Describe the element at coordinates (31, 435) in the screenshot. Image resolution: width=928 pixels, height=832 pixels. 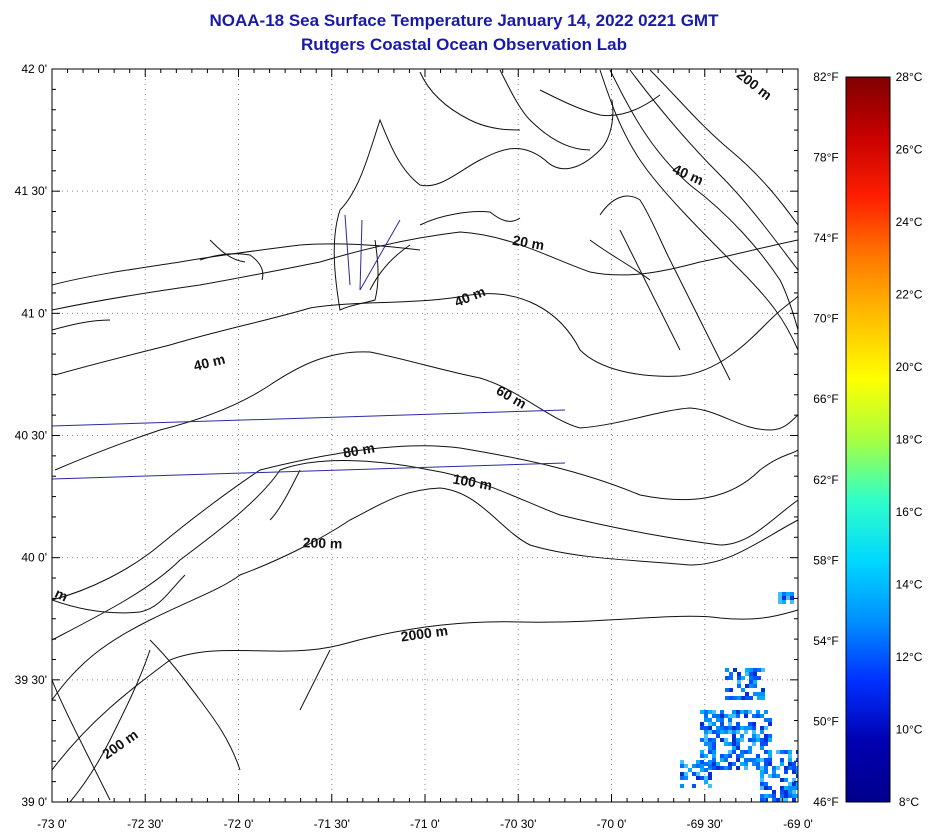
I see `lat-labels: 42 0' 41 30' 41 0' 40 30' 40 0' 39 30' 39 0'` at that location.